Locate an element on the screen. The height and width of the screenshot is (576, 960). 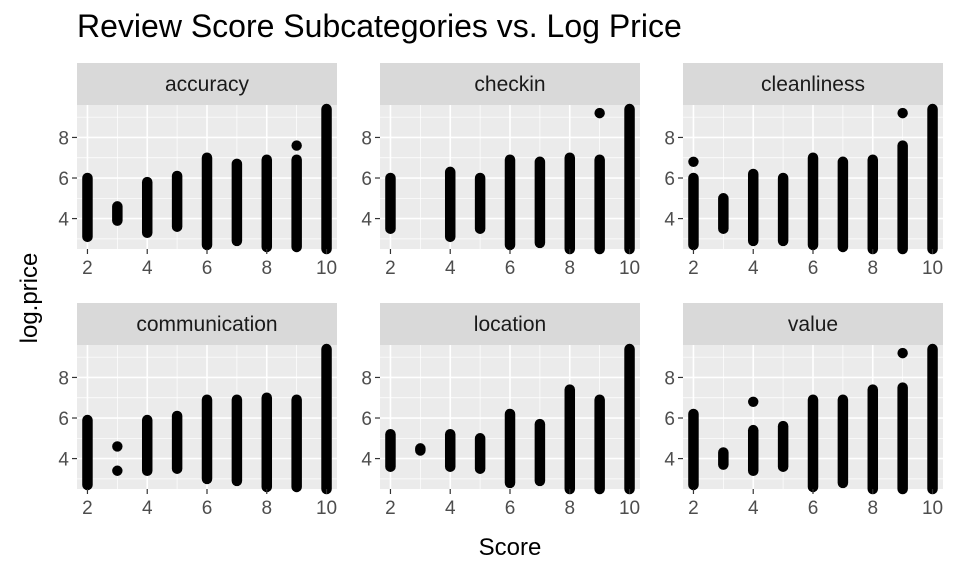
facet-label-communication: communication is located at coordinates (206, 324).